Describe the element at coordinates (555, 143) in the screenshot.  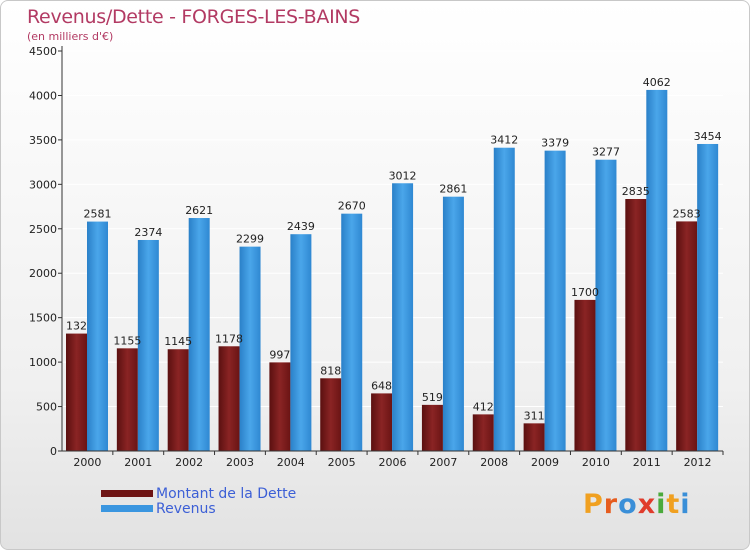
I see `data-label-revenus: 3379` at that location.